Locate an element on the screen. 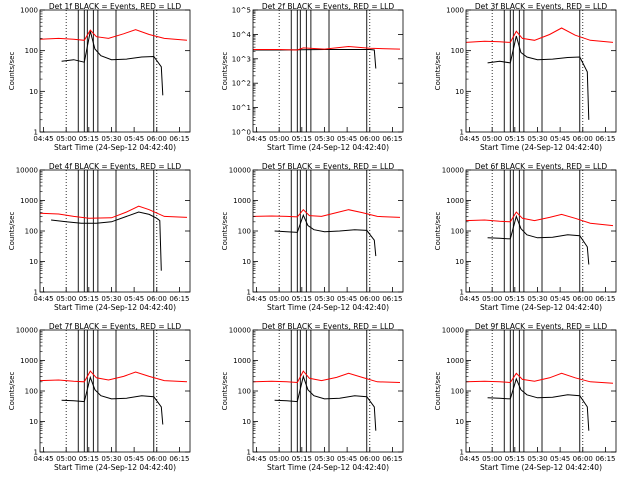 The height and width of the screenshot is (480, 640). panel-1-xtick-label-3: 05:15 is located at coordinates (89, 139).